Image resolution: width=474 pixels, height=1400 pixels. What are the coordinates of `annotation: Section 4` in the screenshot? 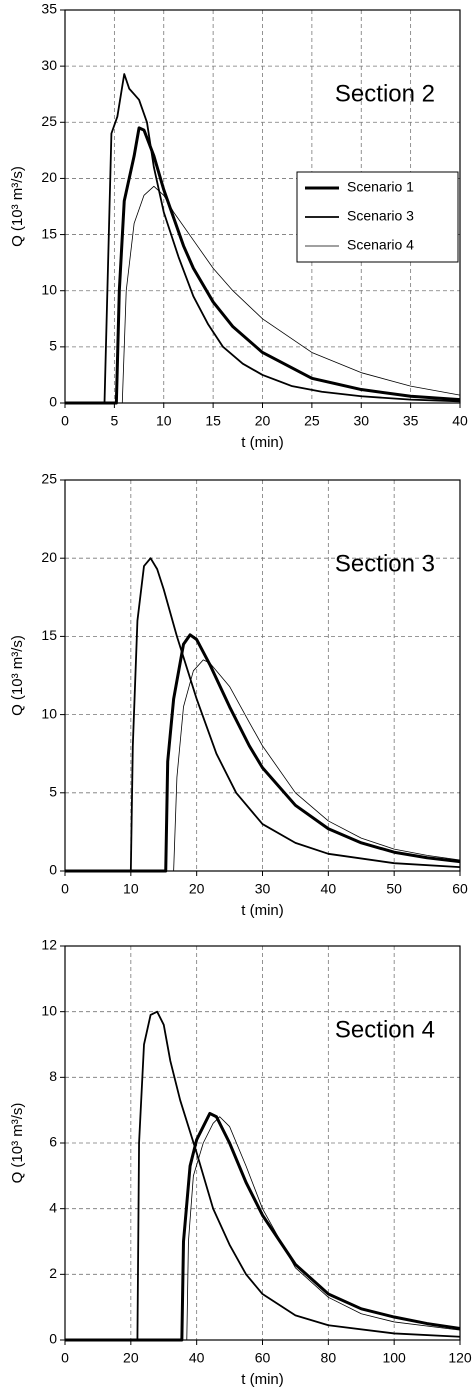 It's located at (385, 1029).